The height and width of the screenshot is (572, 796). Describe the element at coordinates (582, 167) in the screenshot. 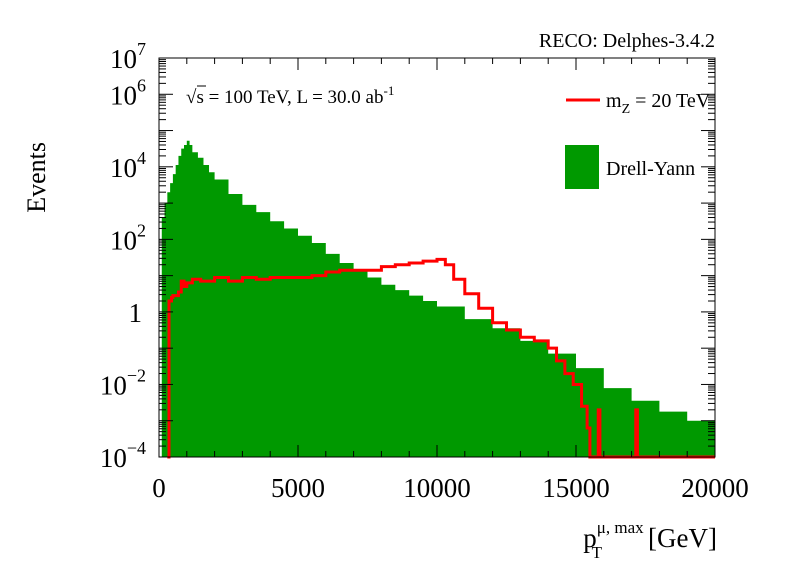

I see `legend-background-swatch` at that location.